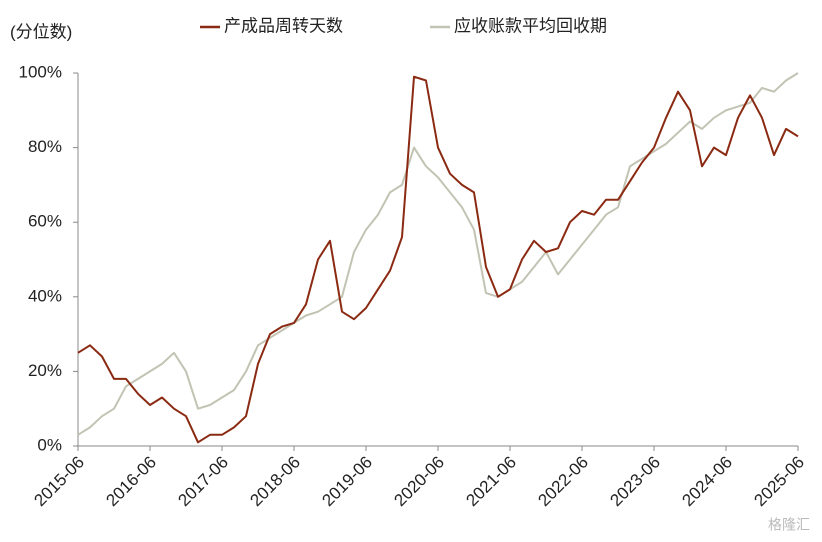  I want to click on watermark: 格隆汇, so click(789, 525).